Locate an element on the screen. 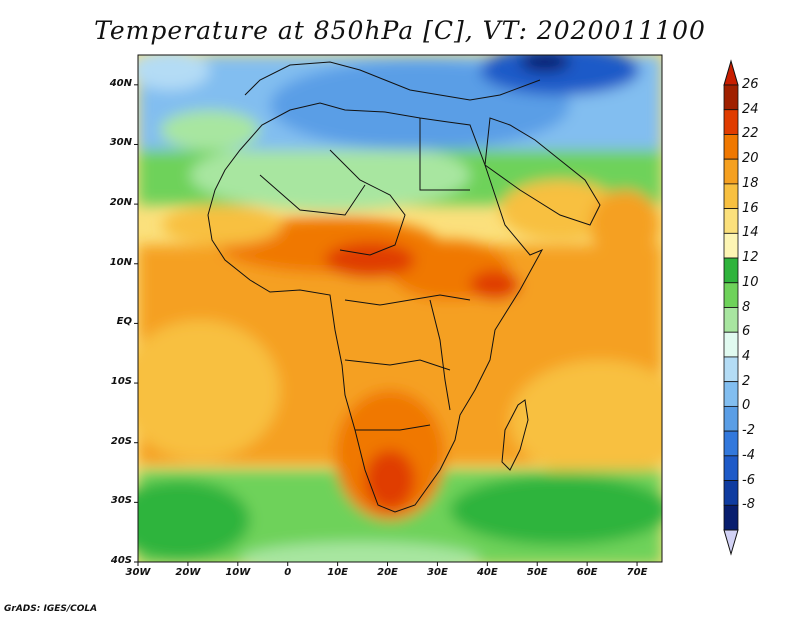 This screenshot has height=622, width=800. colorbar-tick-label: -4 is located at coordinates (748, 455).